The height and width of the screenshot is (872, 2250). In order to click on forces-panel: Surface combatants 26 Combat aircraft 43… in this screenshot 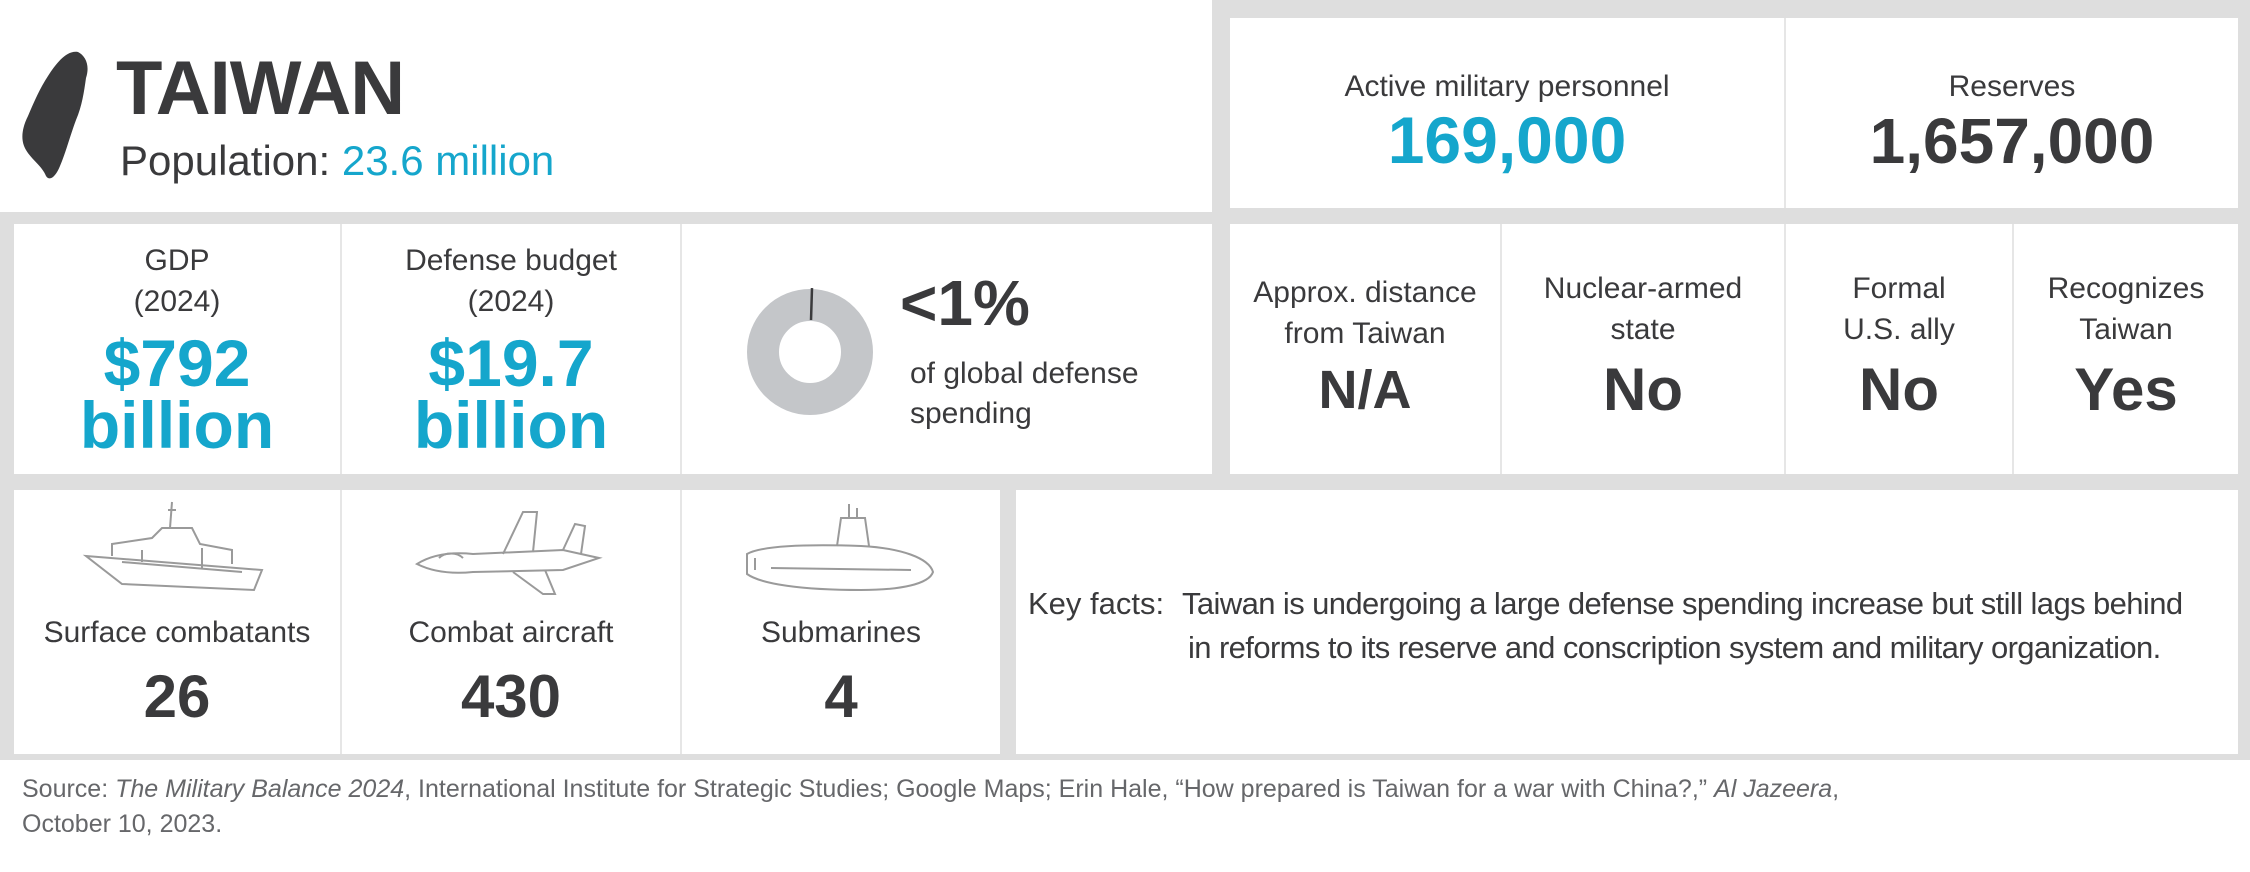, I will do `click(507, 622)`.